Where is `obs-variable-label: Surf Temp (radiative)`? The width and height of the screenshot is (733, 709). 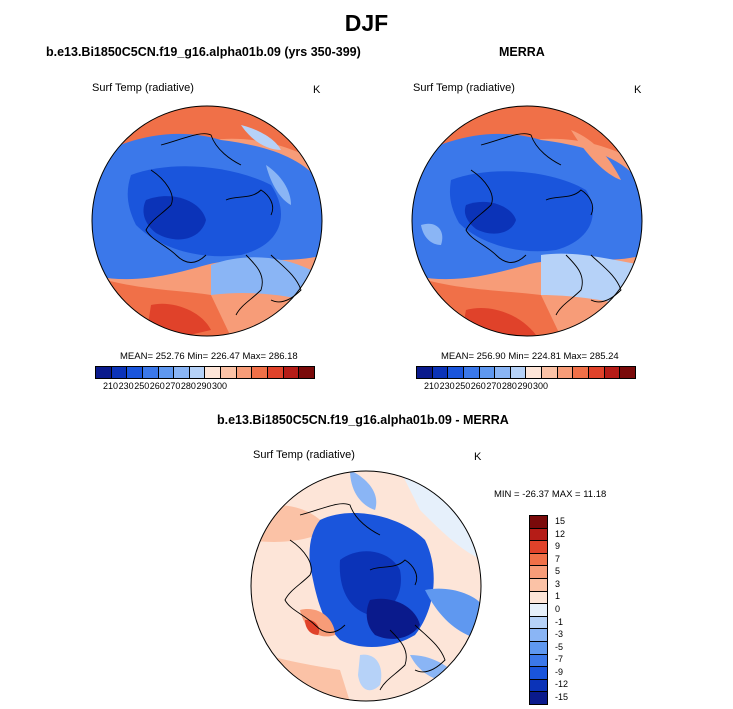
obs-variable-label: Surf Temp (radiative) is located at coordinates (464, 88).